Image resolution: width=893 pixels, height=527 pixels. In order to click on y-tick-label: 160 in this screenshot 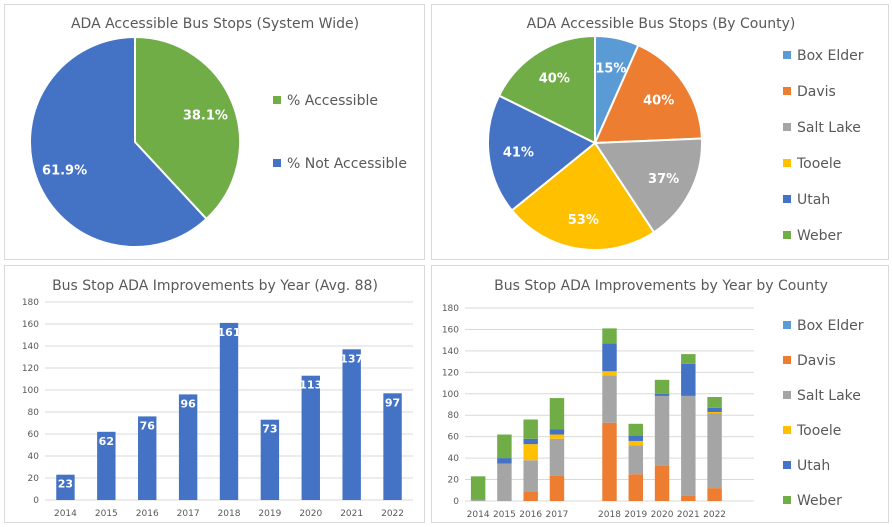, I will do `click(30, 325)`.